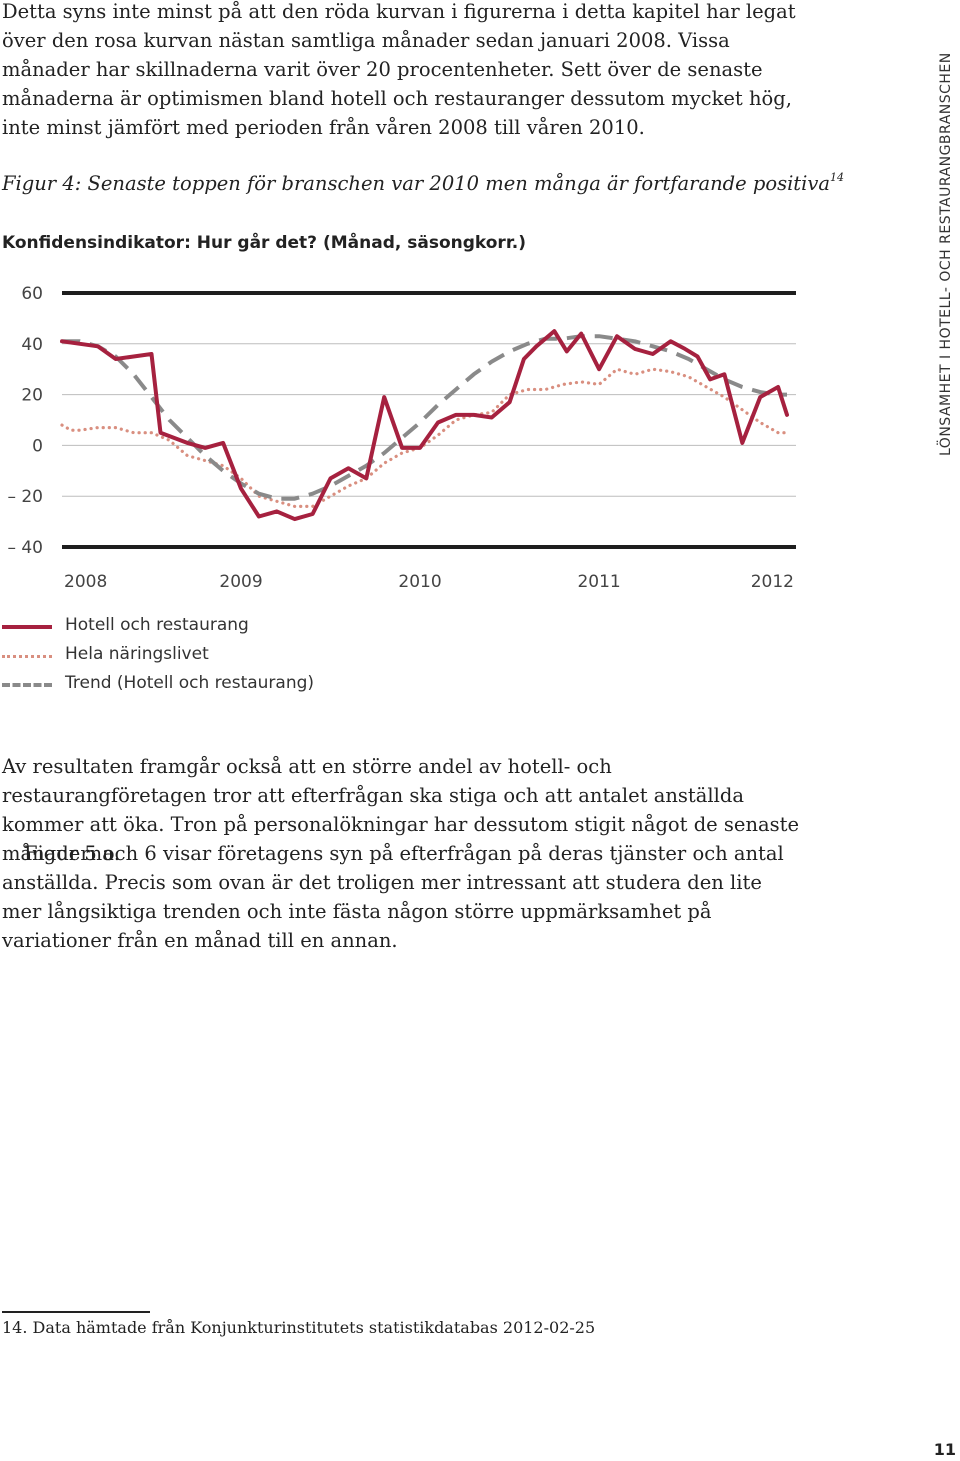 This screenshot has height=1461, width=960. Describe the element at coordinates (32, 294) in the screenshot. I see `y-tick-label: 60` at that location.